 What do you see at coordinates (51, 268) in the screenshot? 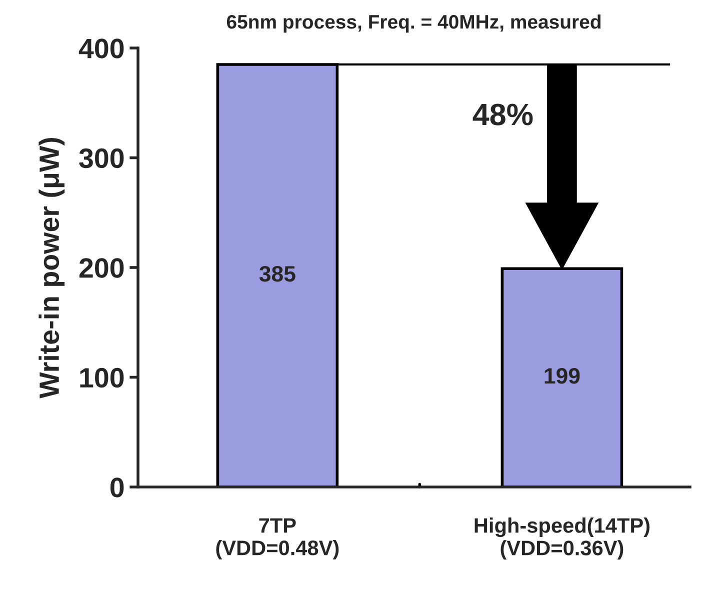
I see `y-axis-title: Write-in power (μW)` at bounding box center [51, 268].